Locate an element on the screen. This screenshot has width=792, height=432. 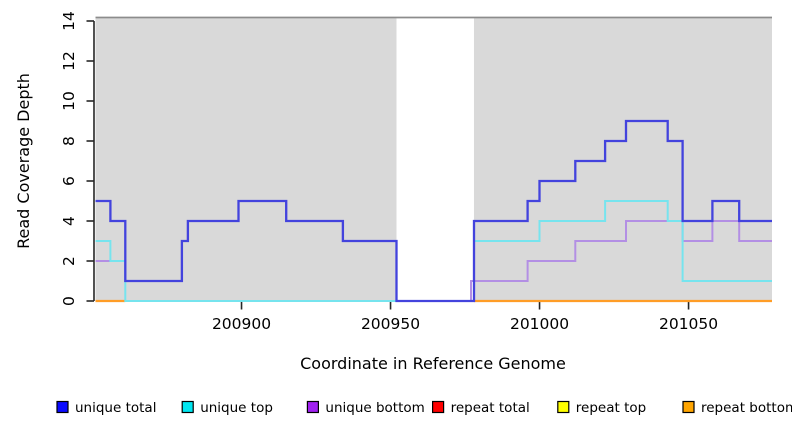
y-tick-label: 6 is located at coordinates (69, 181).